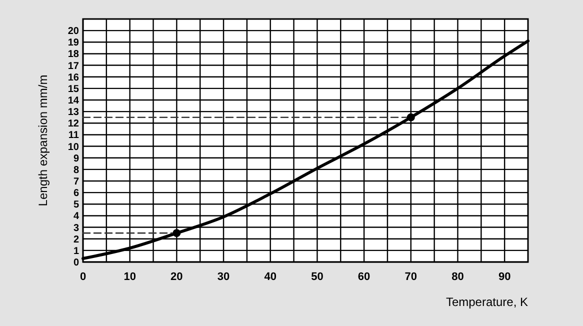 The height and width of the screenshot is (326, 583). Describe the element at coordinates (364, 277) in the screenshot. I see `x-tick-label: 60` at that location.